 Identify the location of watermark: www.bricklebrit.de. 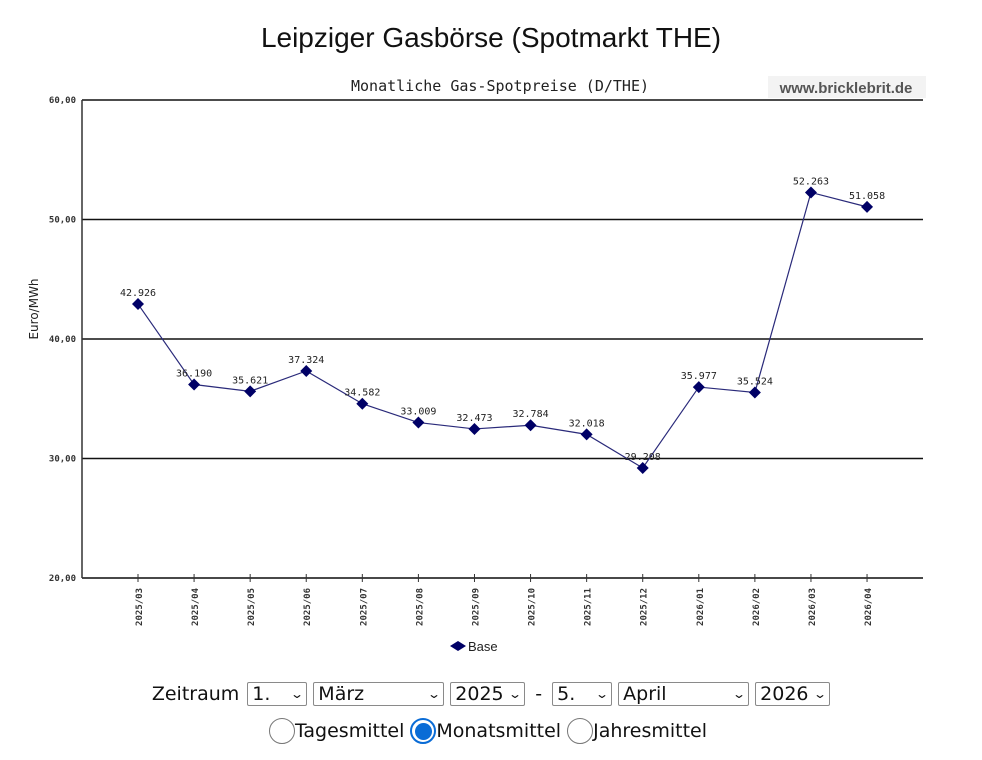
(846, 88).